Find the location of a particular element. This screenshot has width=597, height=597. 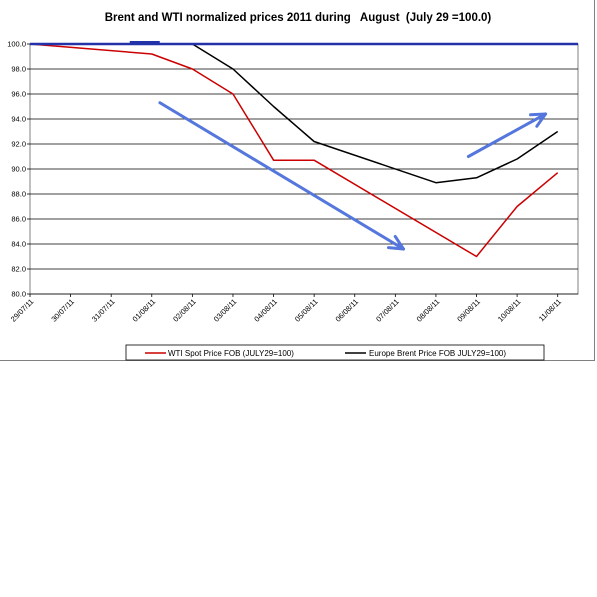

y-tick-label: 100.0 is located at coordinates (16, 44).